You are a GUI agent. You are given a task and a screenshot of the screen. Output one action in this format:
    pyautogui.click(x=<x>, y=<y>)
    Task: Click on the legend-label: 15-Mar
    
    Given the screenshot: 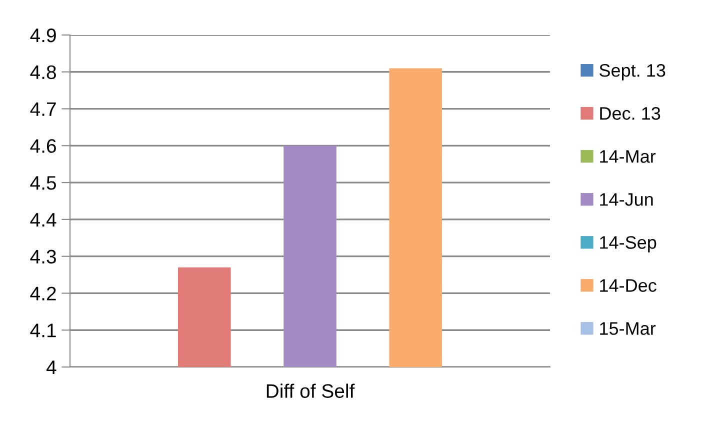 What is the action you would take?
    pyautogui.click(x=628, y=328)
    